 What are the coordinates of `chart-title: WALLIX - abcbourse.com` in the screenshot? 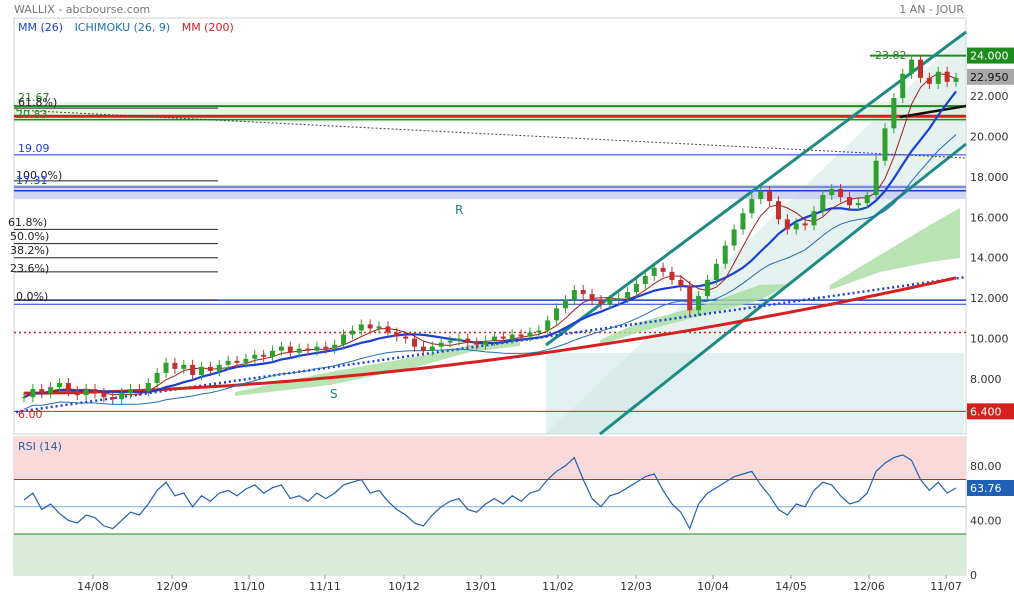 It's located at (82, 9).